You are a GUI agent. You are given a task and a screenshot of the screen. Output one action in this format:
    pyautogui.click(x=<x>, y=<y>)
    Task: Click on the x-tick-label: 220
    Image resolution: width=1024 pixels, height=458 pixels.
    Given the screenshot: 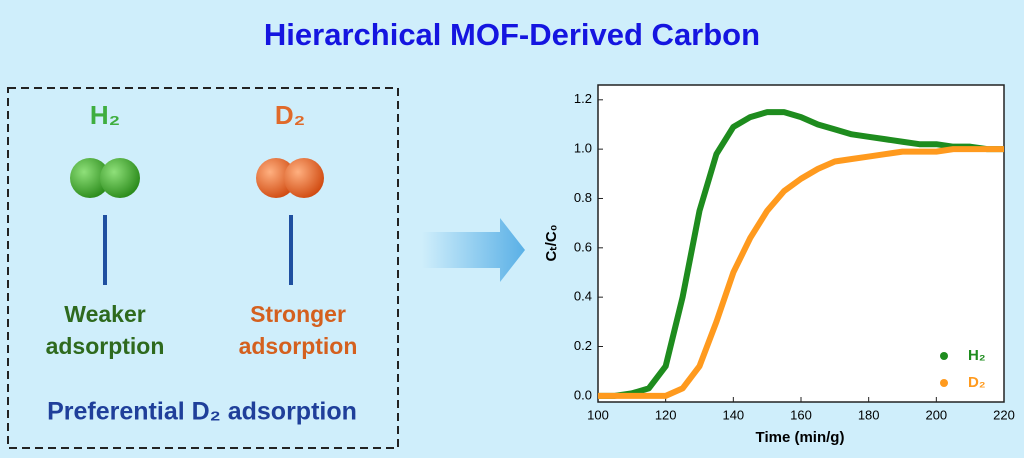 What is the action you would take?
    pyautogui.click(x=1004, y=414)
    